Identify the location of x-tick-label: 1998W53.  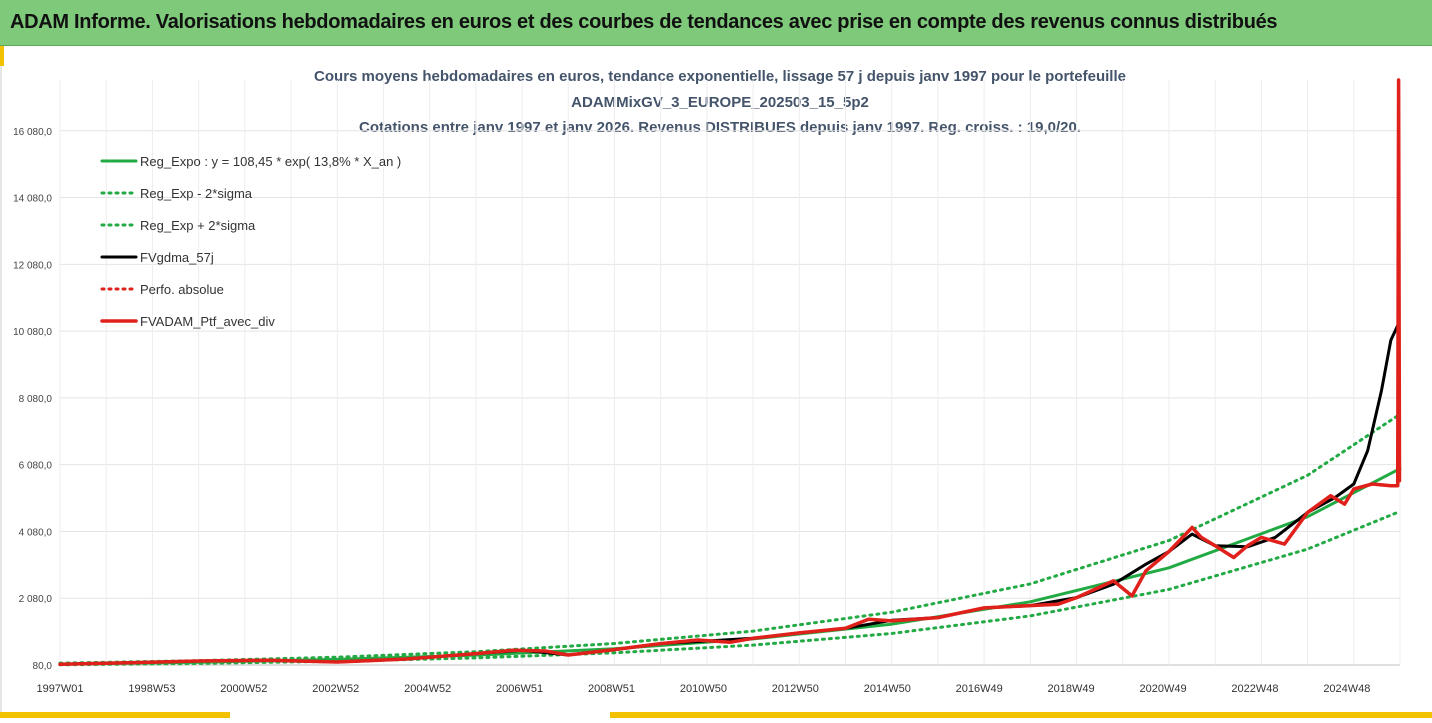
(151, 689).